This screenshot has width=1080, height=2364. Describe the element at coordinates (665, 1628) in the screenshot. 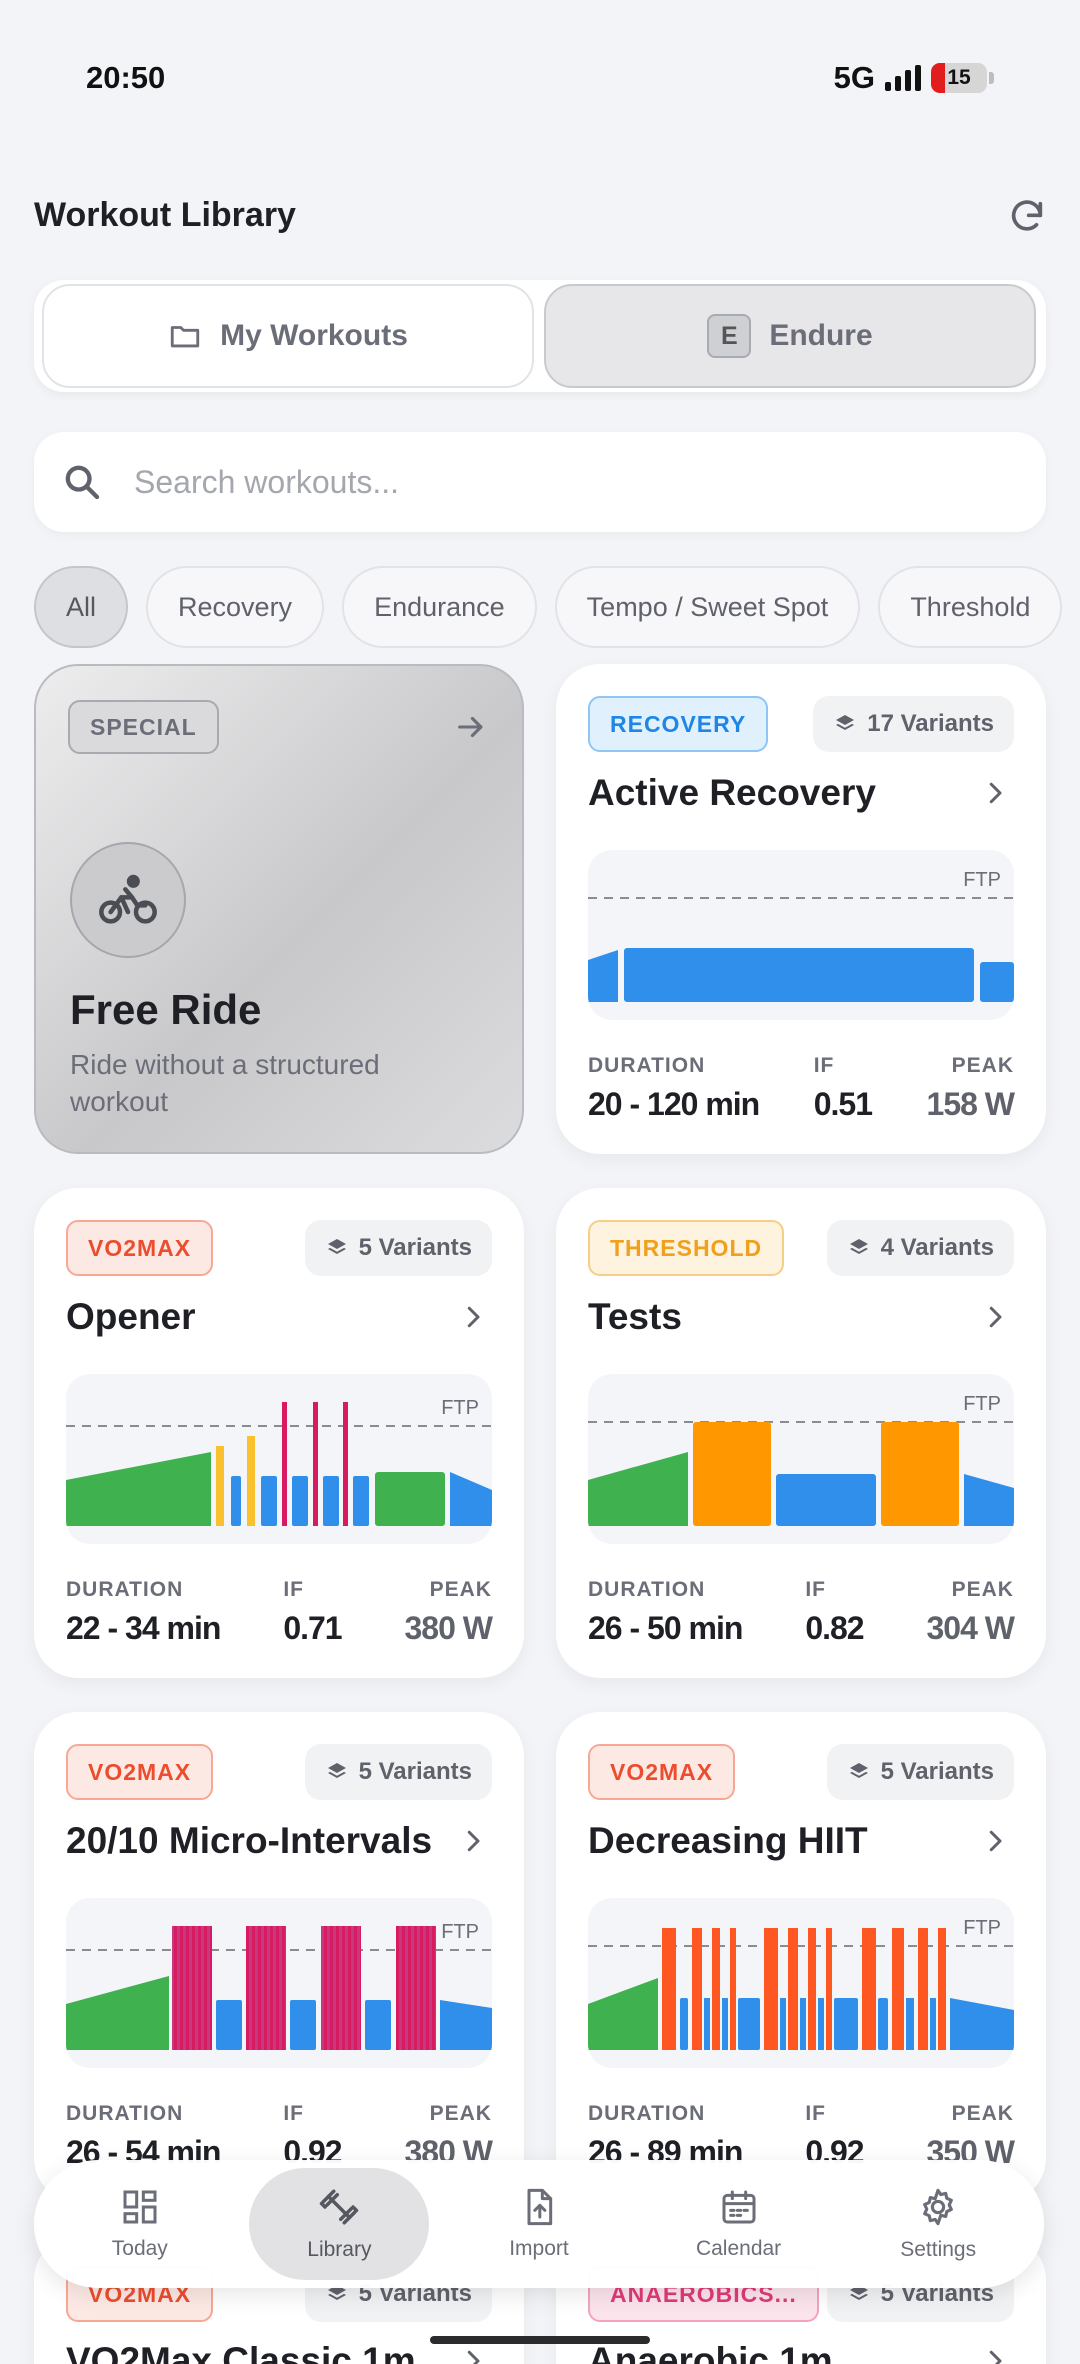

I see `duration-value: 26 - 50 min` at that location.